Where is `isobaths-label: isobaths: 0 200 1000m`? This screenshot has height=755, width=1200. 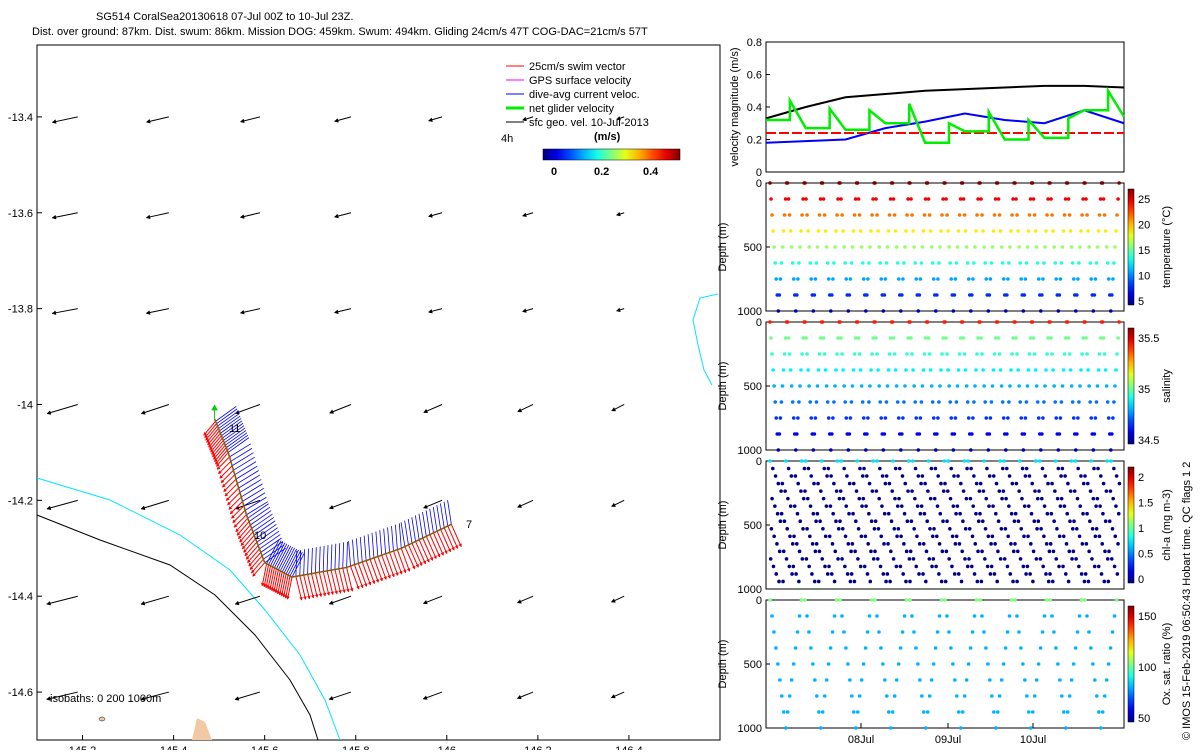
isobaths-label: isobaths: 0 200 1000m is located at coordinates (105, 699).